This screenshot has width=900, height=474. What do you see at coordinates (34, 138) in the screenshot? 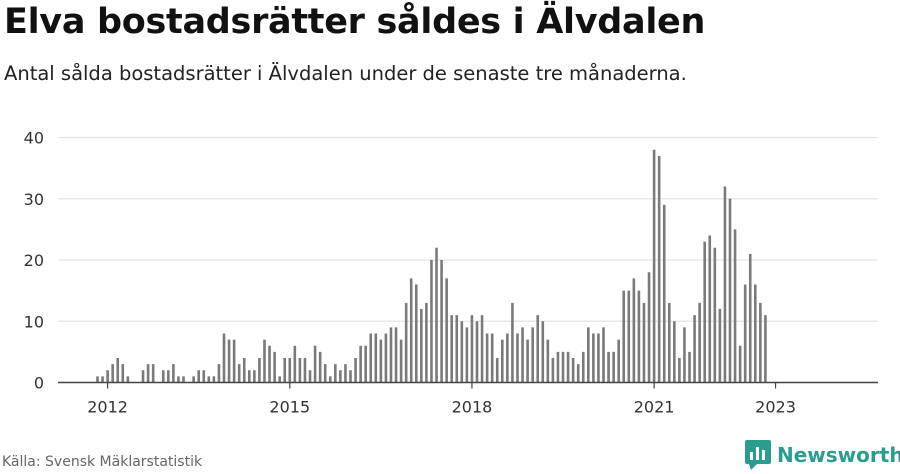
I see `y-tick-label: 40` at bounding box center [34, 138].